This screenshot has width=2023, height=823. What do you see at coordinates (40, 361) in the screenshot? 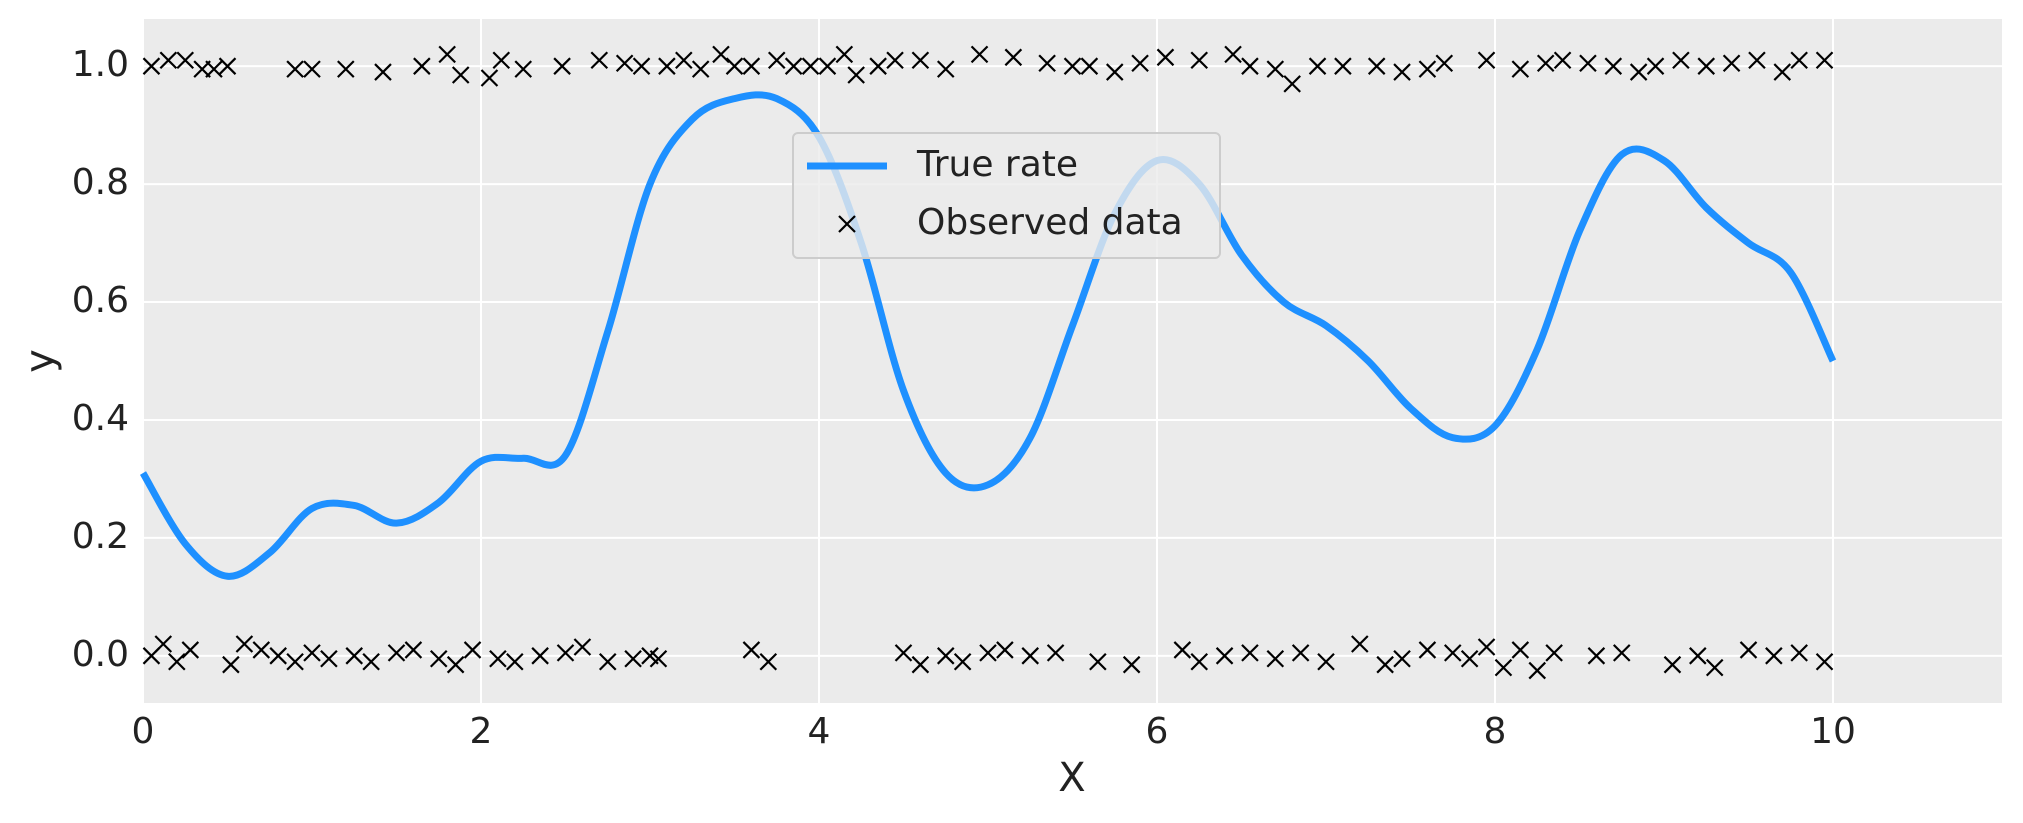
I see `y-axis-label: y` at bounding box center [40, 361].